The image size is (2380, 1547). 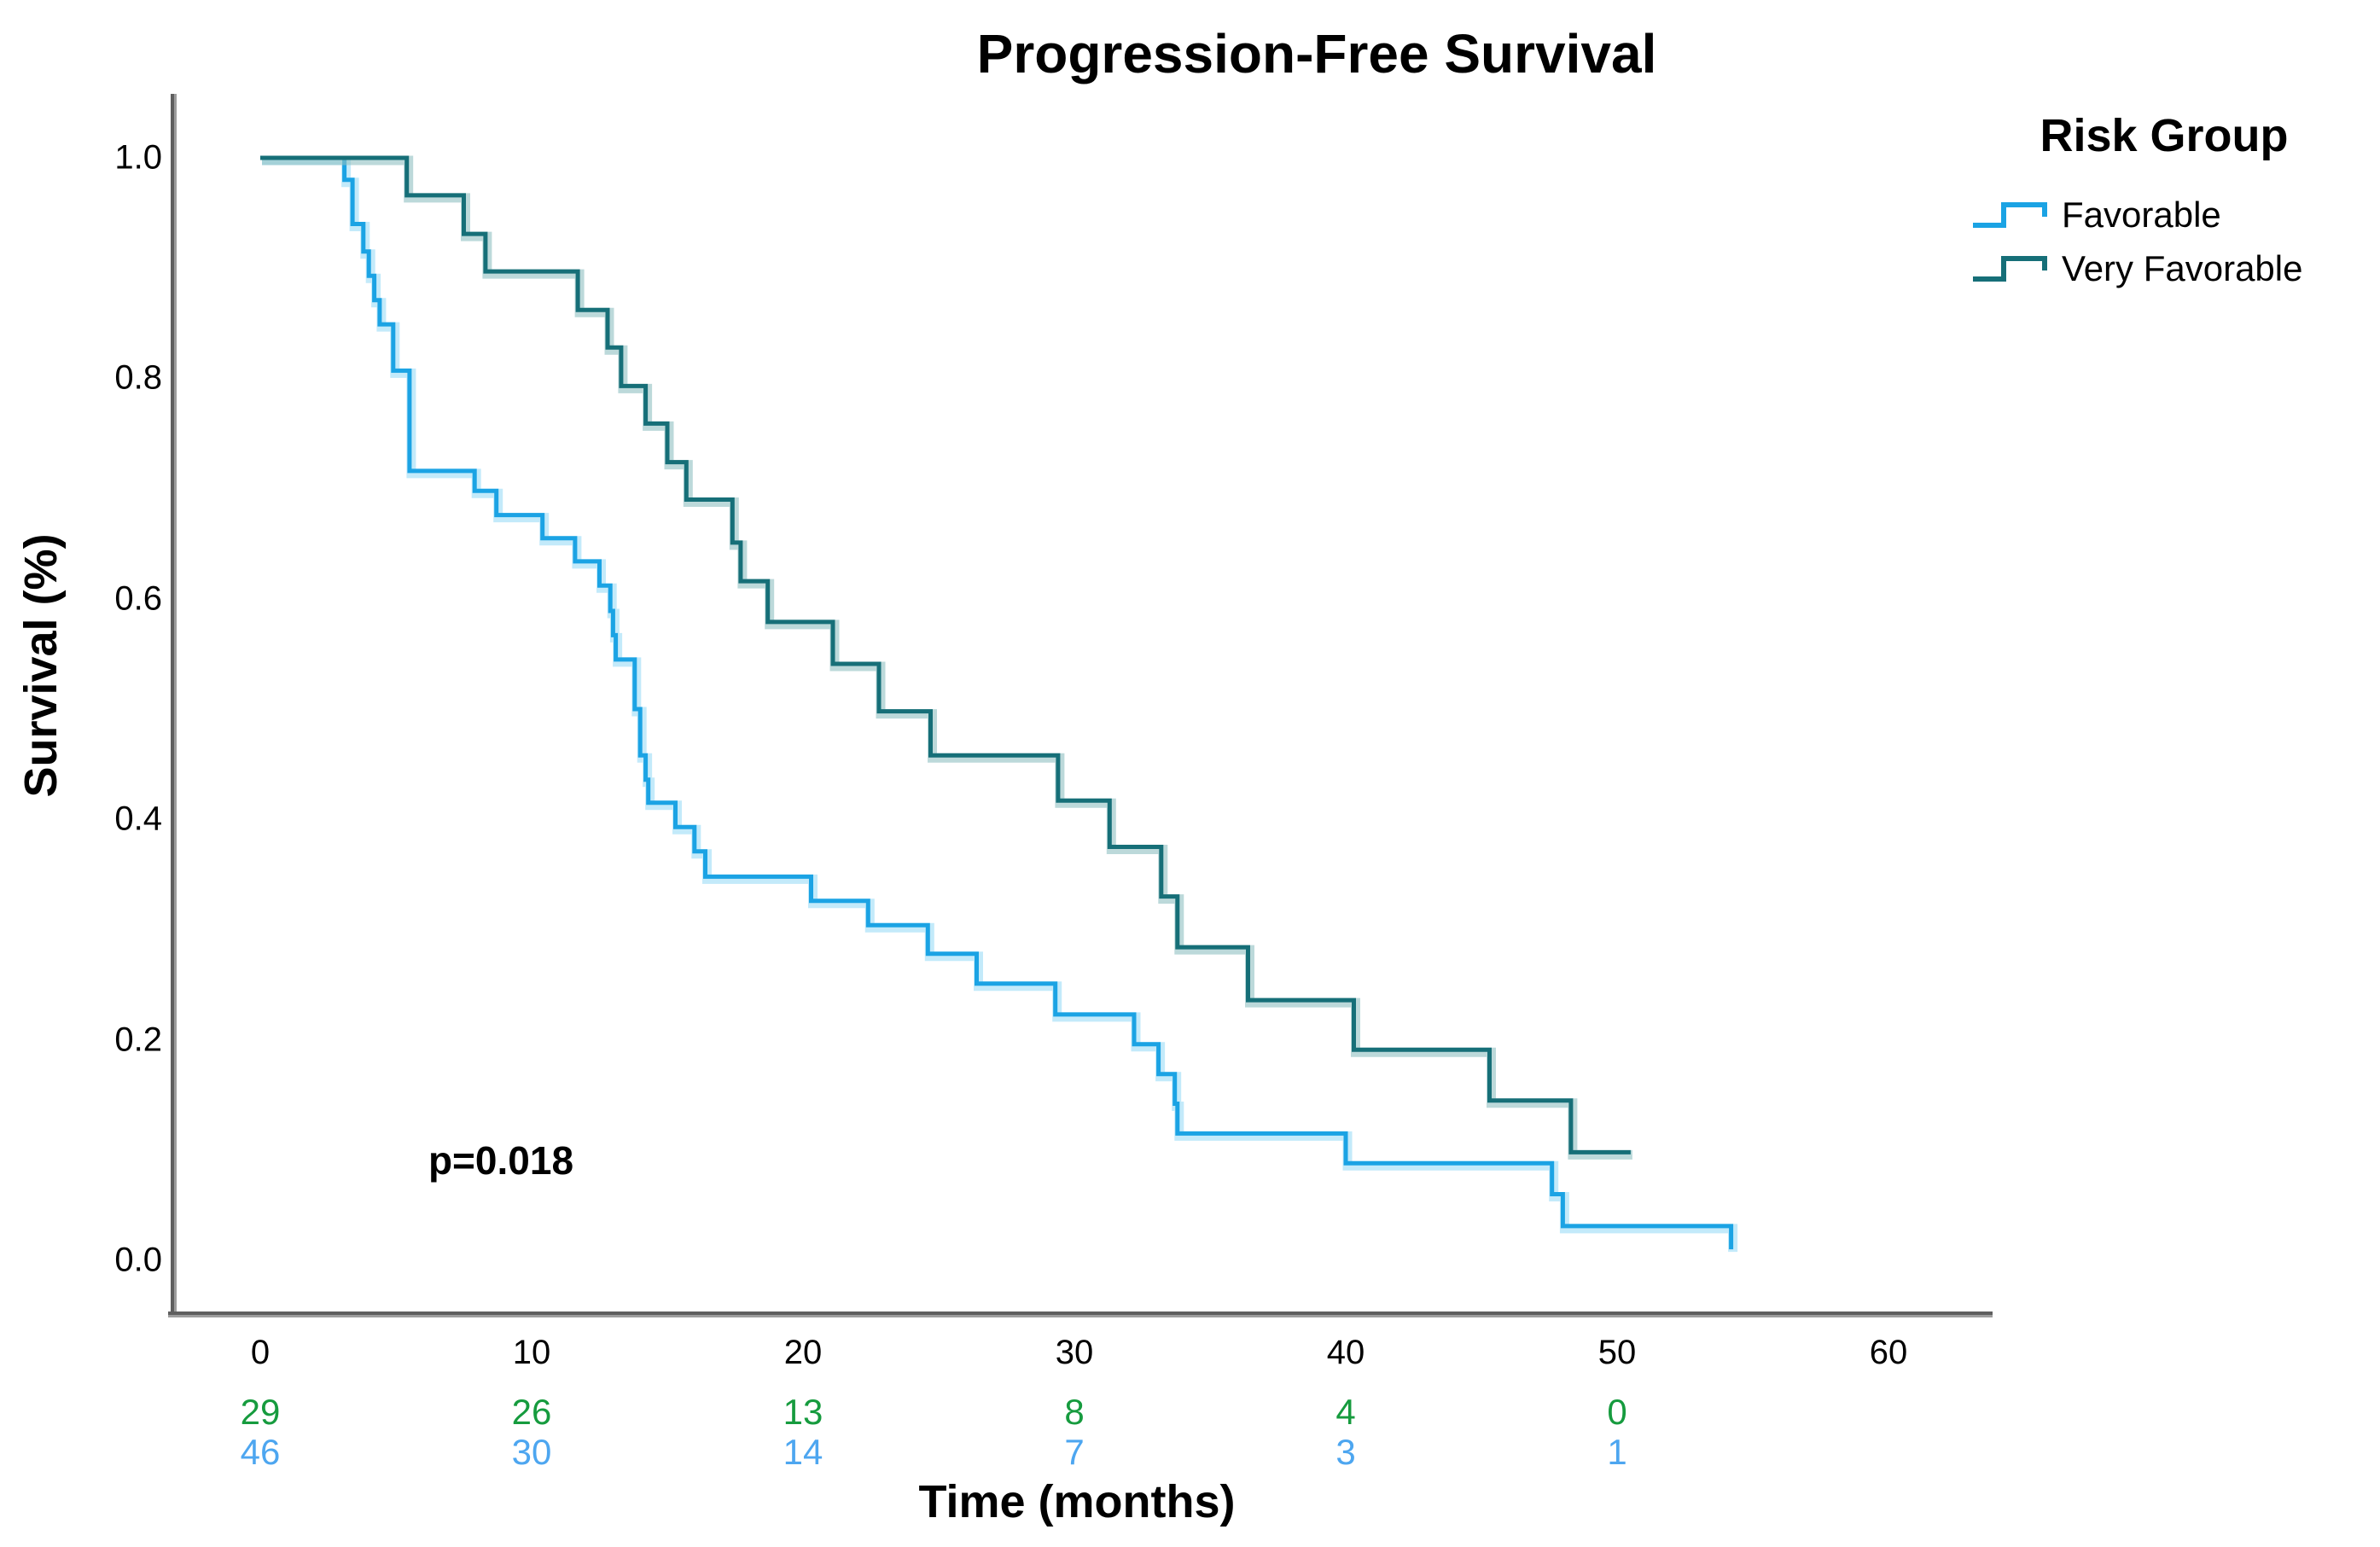 I want to click on at-risk-count: 1, so click(x=1617, y=1452).